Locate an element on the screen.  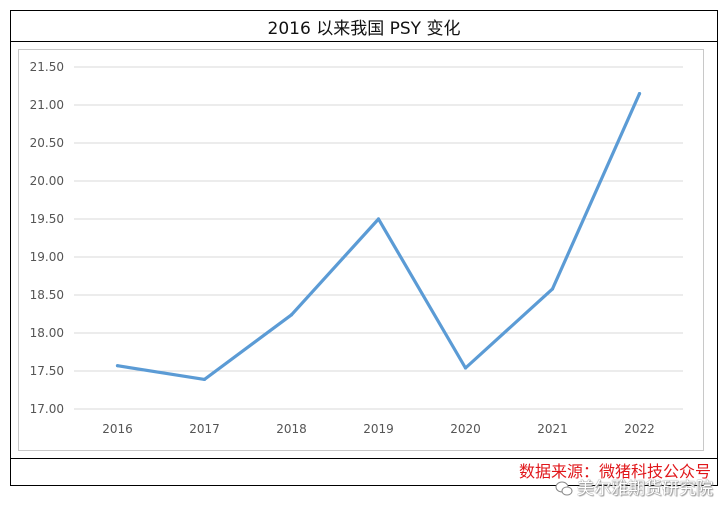
x-tick-label: 2019 is located at coordinates (378, 429).